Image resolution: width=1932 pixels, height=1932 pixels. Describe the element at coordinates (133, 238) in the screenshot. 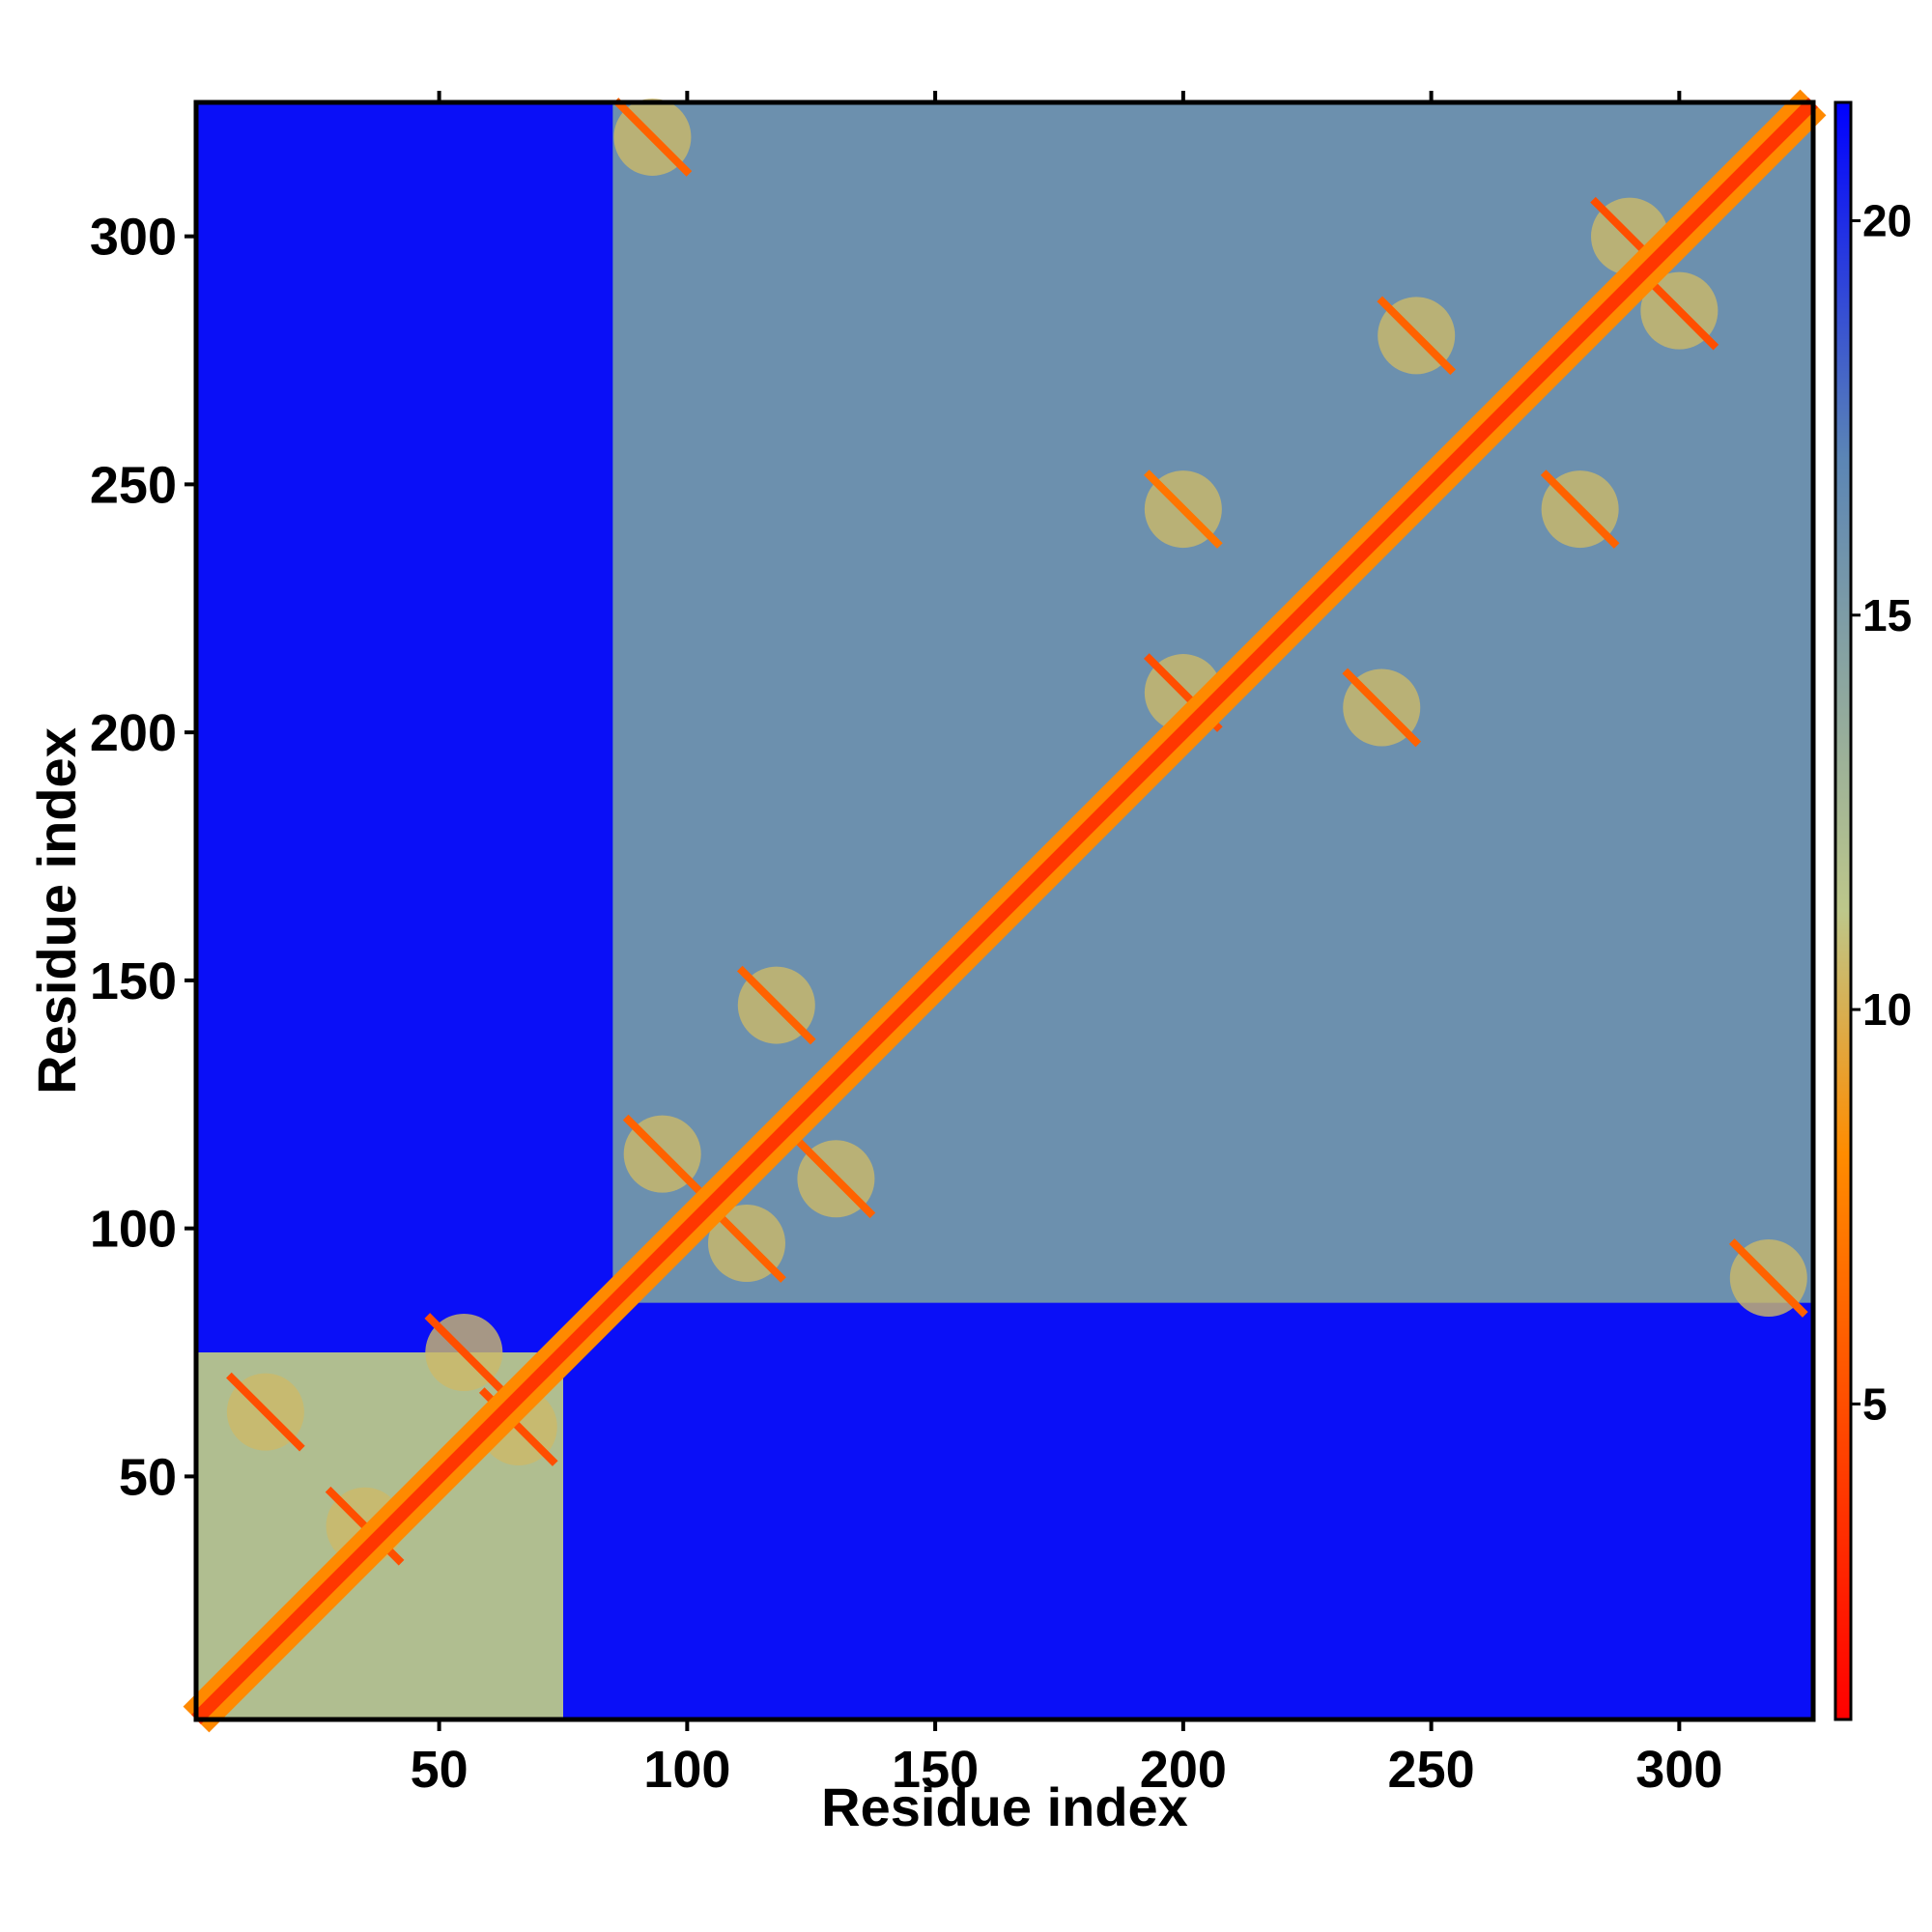

I see `y-tick-label: 300` at that location.